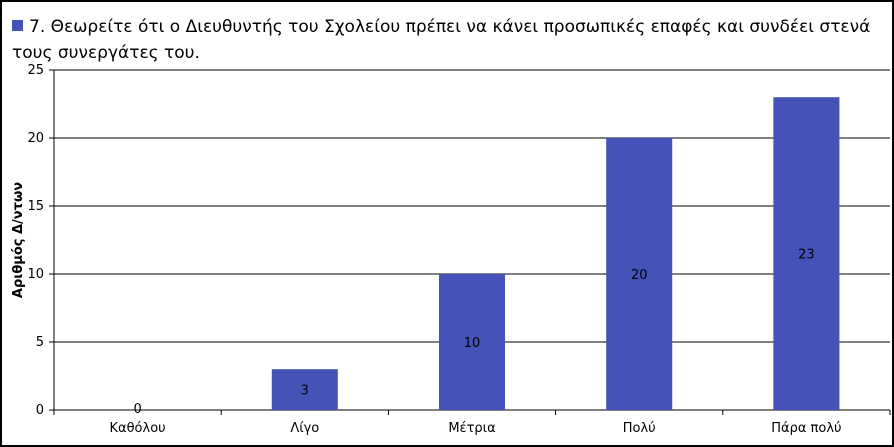  Describe the element at coordinates (35, 70) in the screenshot. I see `y-tick-label: 25` at that location.